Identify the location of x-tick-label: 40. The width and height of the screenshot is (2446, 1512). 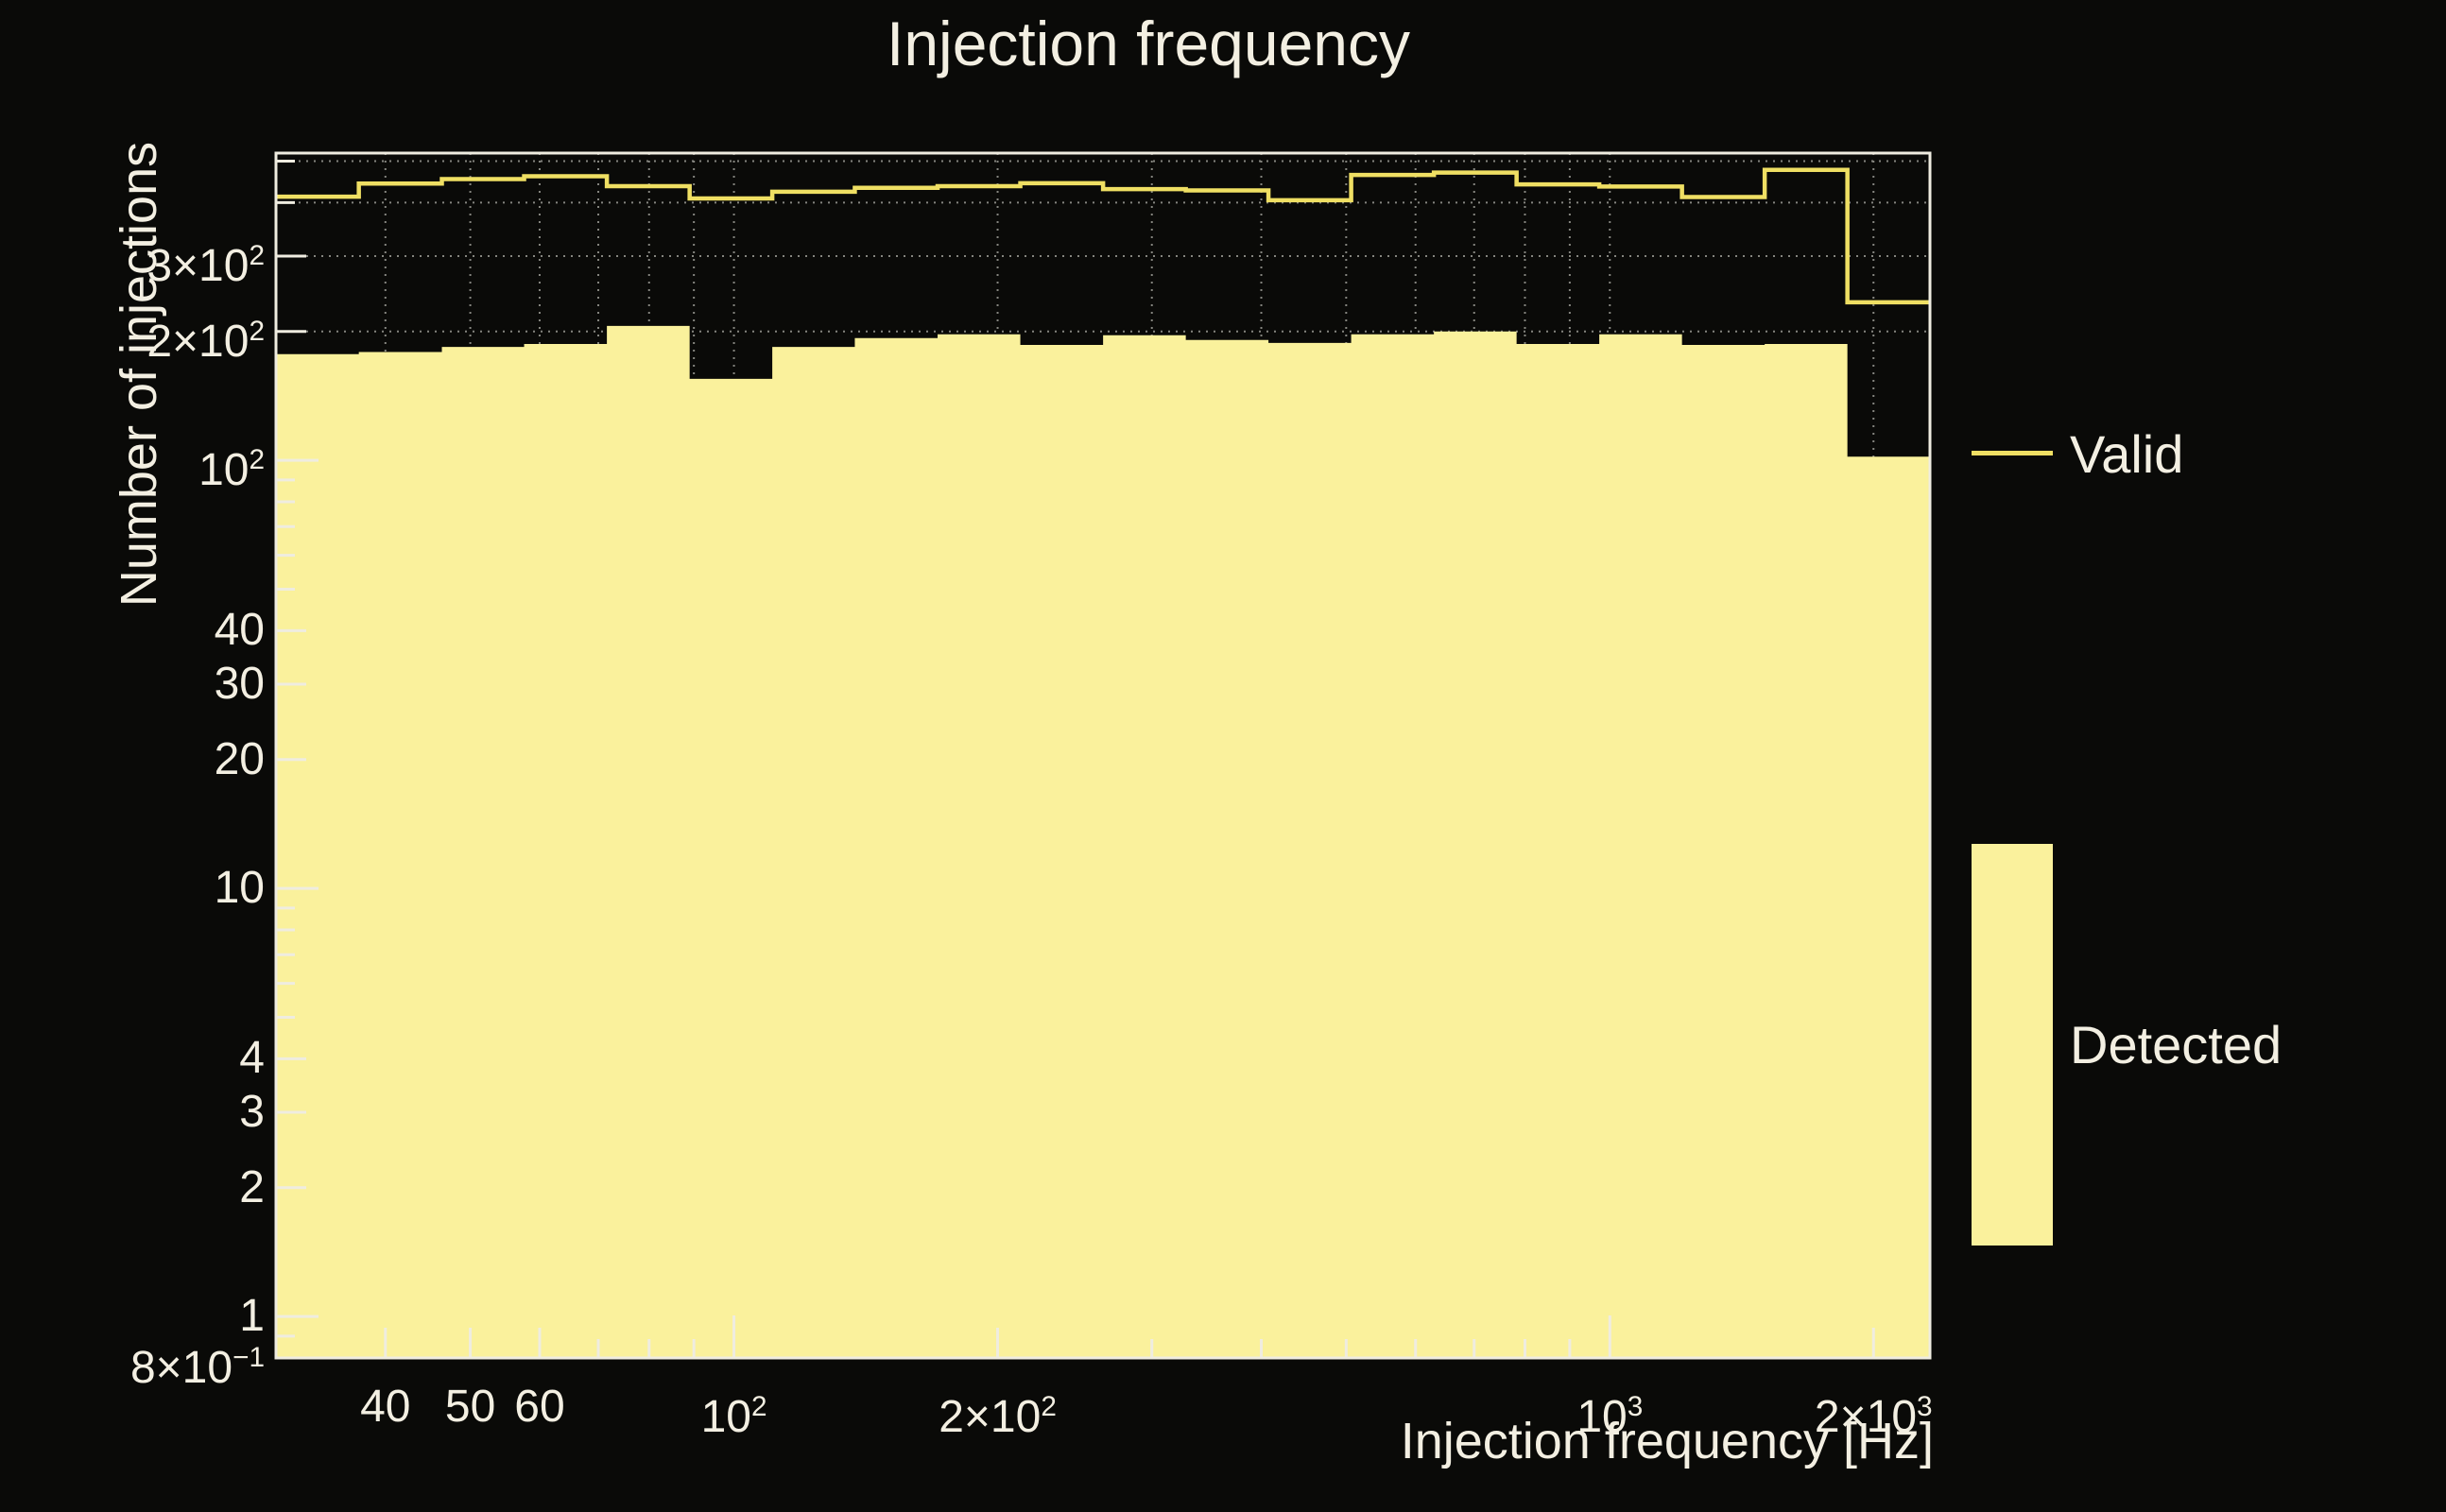
(385, 1407).